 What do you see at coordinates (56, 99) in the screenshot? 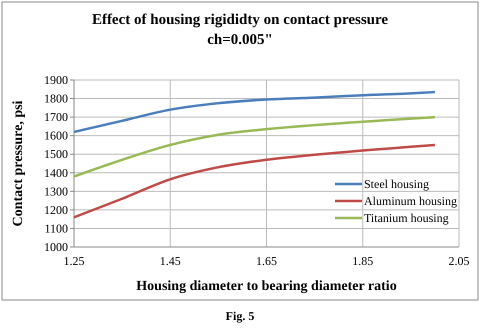
I see `y-tick-label: 1800` at bounding box center [56, 99].